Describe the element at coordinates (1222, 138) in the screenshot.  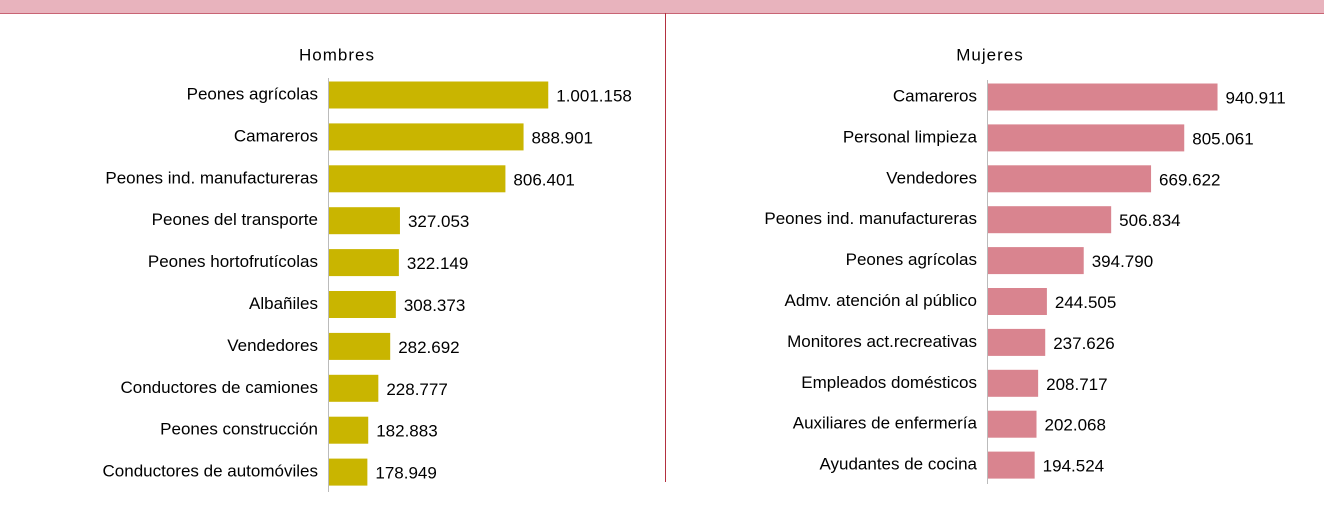
I see `value-label: 805.061` at that location.